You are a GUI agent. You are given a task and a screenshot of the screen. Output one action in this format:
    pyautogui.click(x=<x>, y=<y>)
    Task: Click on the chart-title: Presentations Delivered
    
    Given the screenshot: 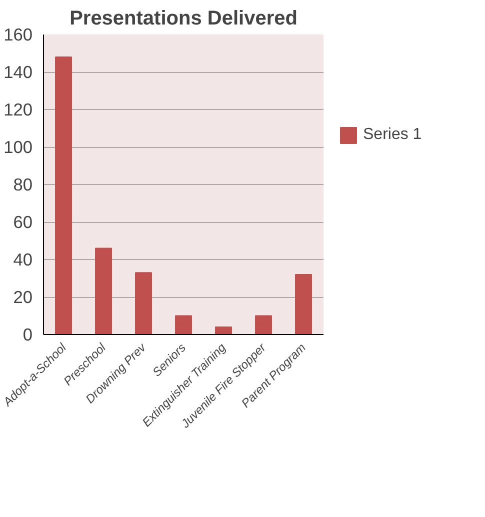 What is the action you would take?
    pyautogui.click(x=184, y=19)
    